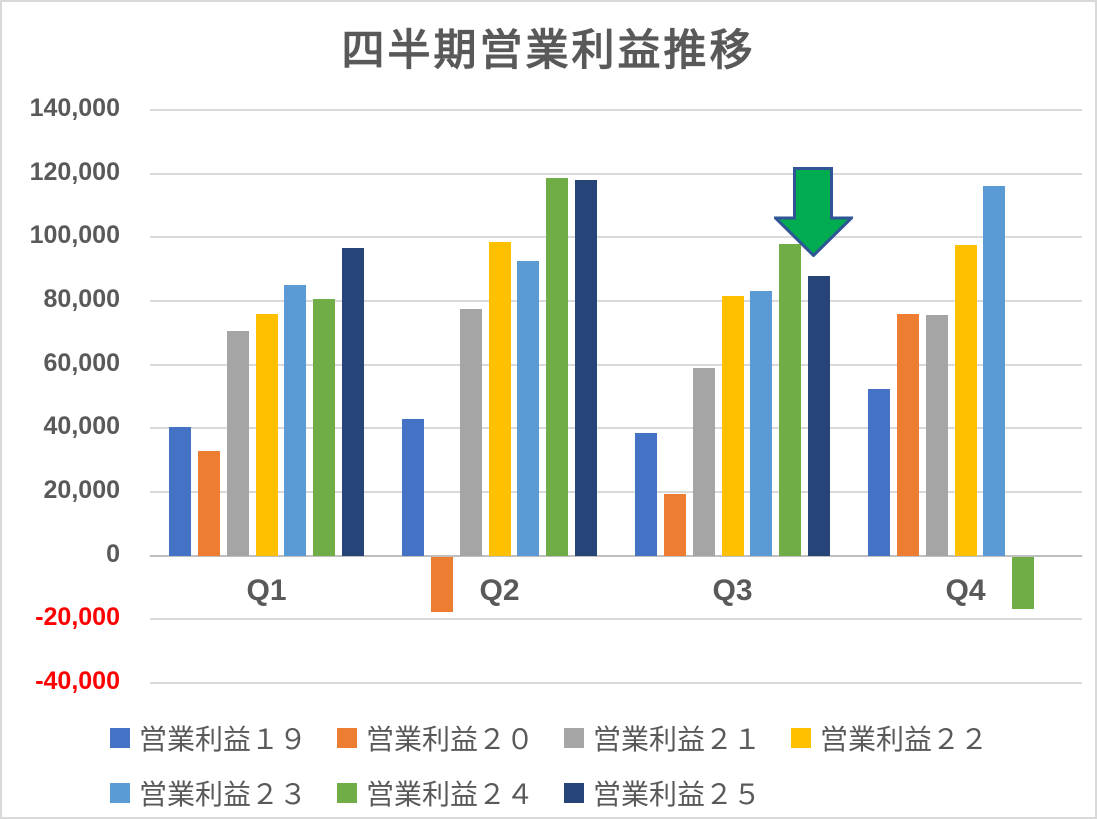 The image size is (1097, 819). I want to click on bar-eigyo-rieki-22-q1, so click(266, 434).